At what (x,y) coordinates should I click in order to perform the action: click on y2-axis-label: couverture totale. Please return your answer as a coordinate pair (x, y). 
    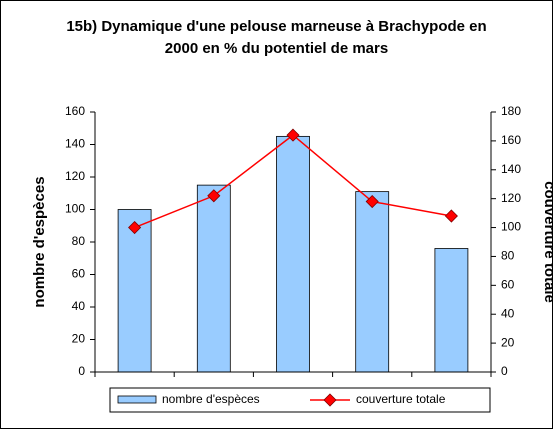
    Looking at the image, I should click on (547, 242).